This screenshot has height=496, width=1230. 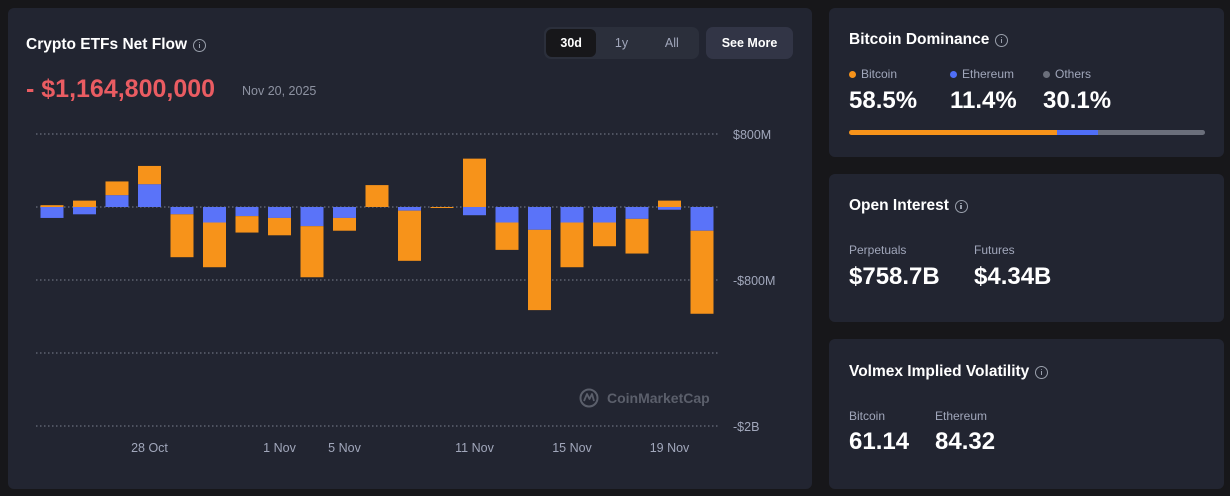 I want to click on range-1y-button: 1y, so click(x=621, y=43).